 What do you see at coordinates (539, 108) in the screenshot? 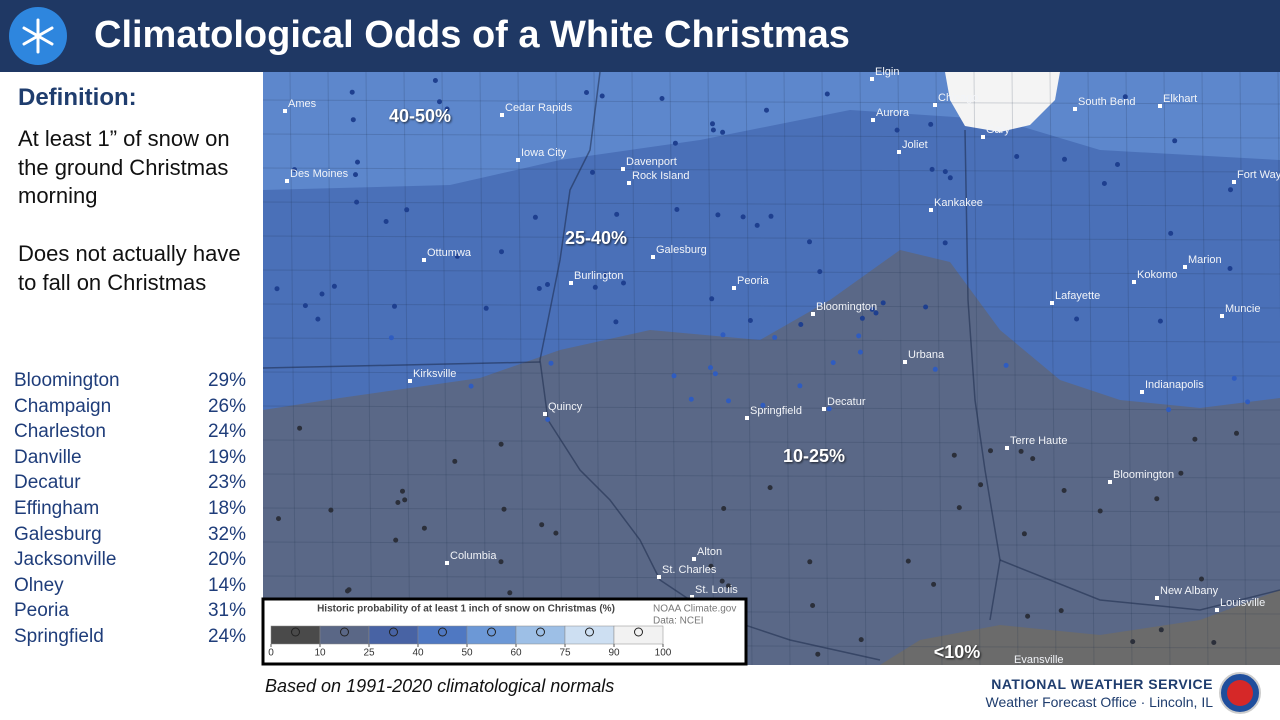
I see `place-label: Cedar Rapids` at bounding box center [539, 108].